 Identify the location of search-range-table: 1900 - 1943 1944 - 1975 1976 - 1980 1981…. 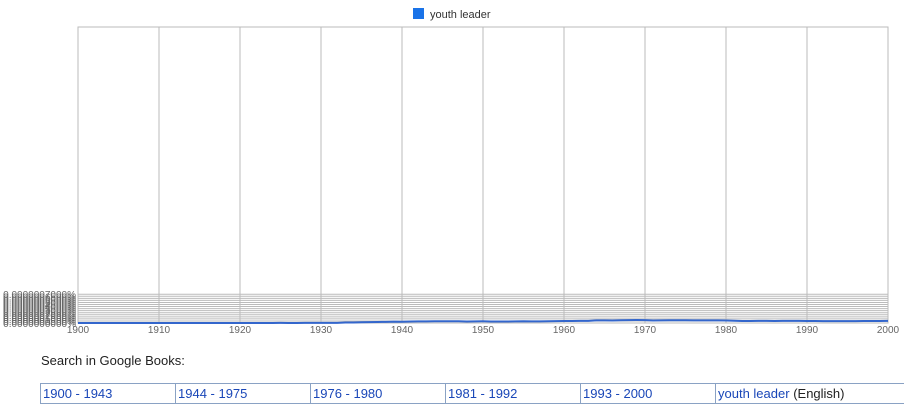
(472, 393).